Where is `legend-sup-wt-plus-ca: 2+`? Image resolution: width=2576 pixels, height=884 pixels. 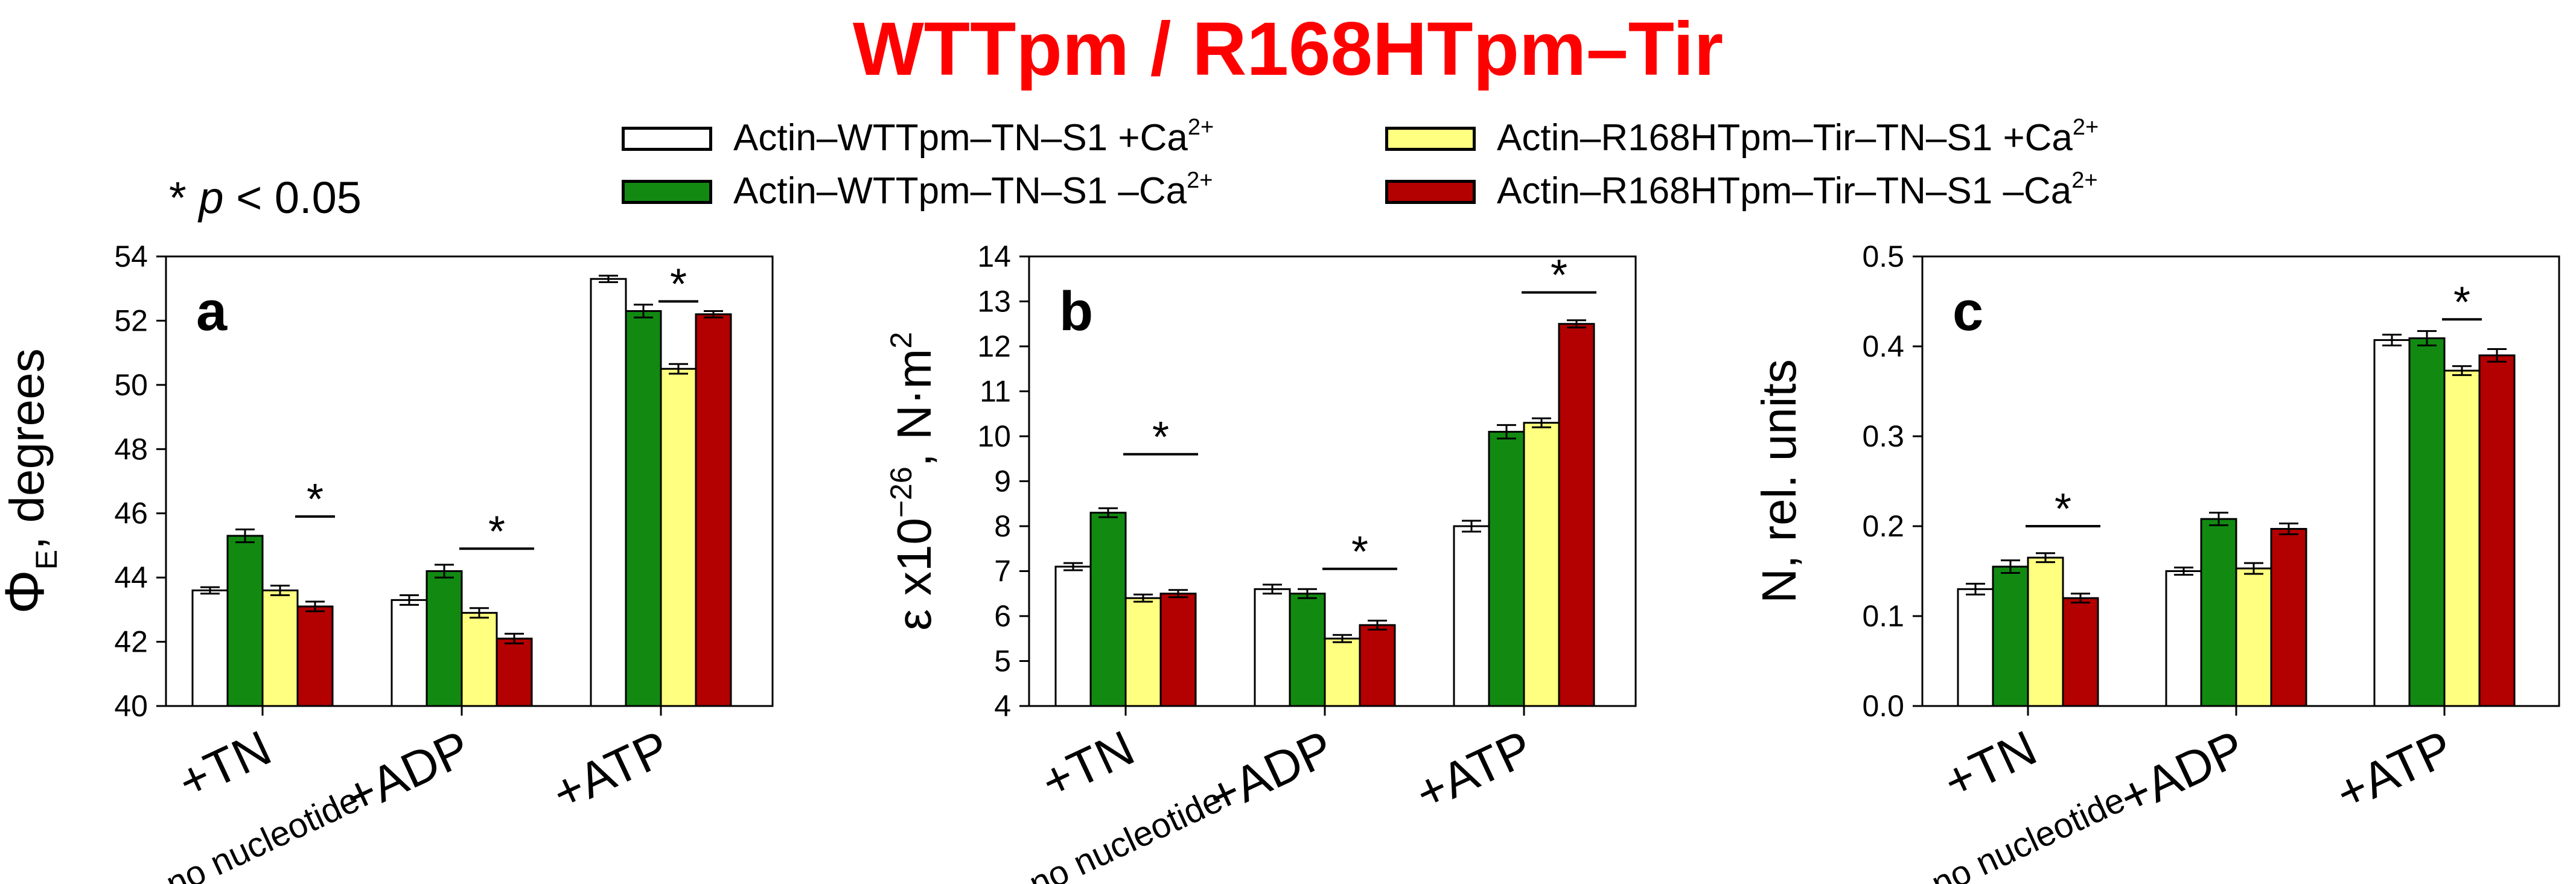
legend-sup-wt-plus-ca: 2+ is located at coordinates (1200, 128).